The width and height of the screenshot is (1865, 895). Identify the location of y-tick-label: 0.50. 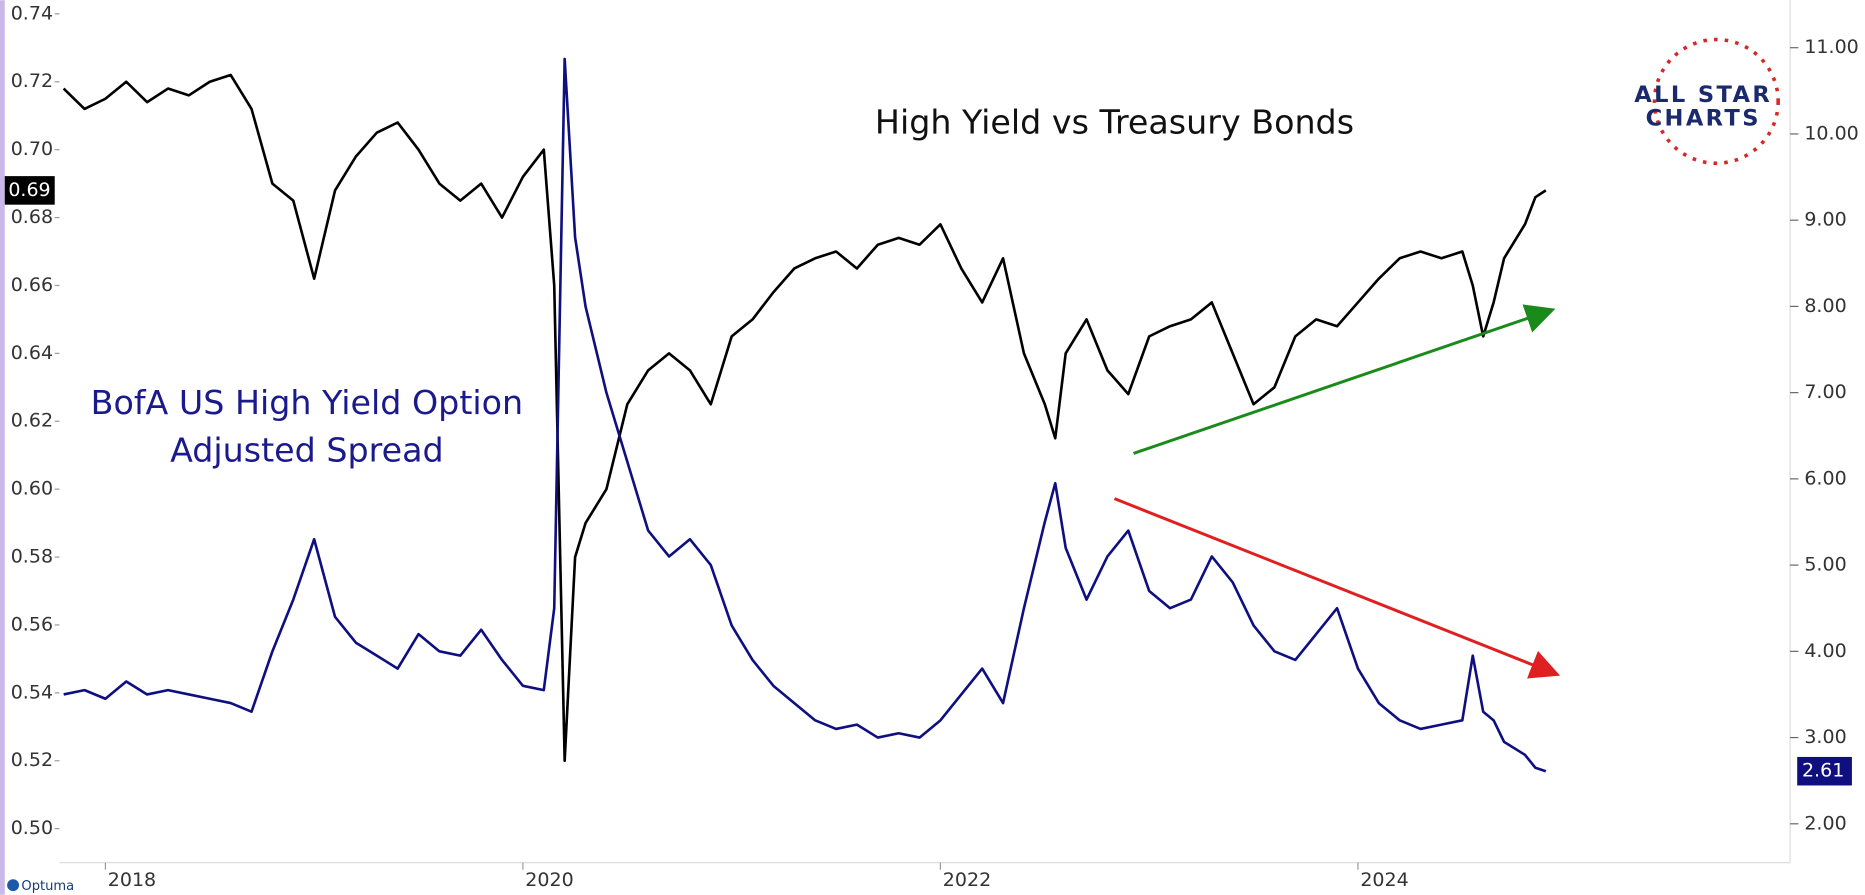
(32, 828).